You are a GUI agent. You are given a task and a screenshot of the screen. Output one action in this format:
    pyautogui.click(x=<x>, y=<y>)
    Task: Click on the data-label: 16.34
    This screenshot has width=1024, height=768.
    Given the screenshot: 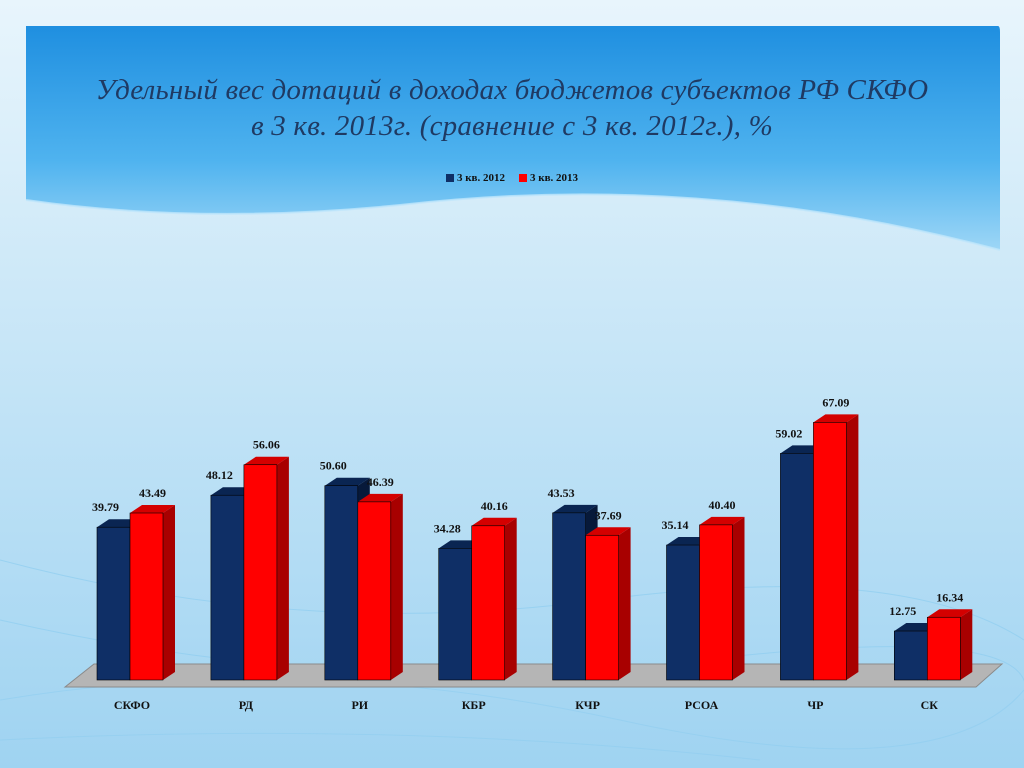 What is the action you would take?
    pyautogui.click(x=949, y=597)
    